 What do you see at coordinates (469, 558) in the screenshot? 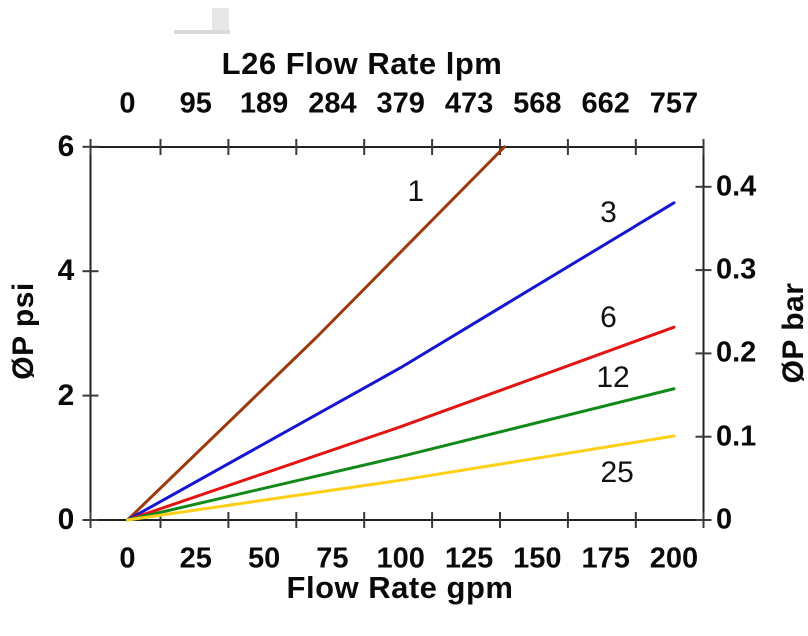
I see `bottom-axis-tick-label: 125` at bounding box center [469, 558].